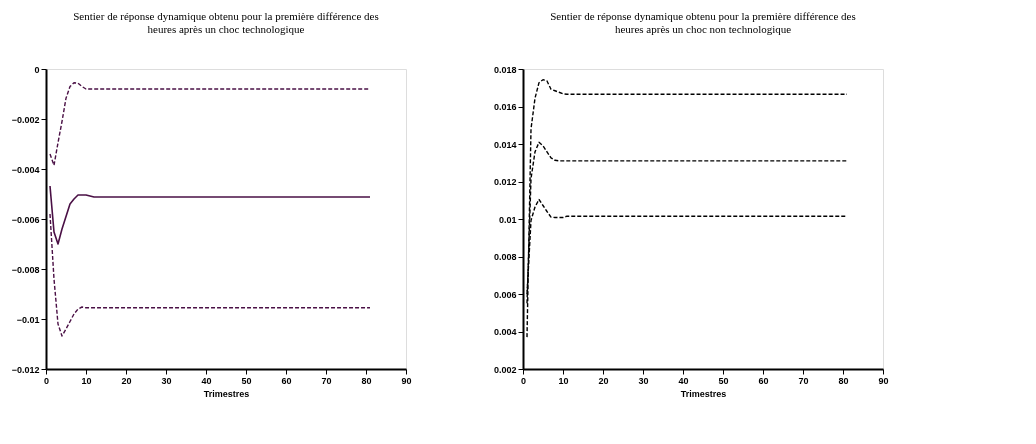  Describe the element at coordinates (703, 22) in the screenshot. I see `chart-title: Sentier de réponse dynamique obtenu pour la première différence des heures après un choc non technologique` at that location.